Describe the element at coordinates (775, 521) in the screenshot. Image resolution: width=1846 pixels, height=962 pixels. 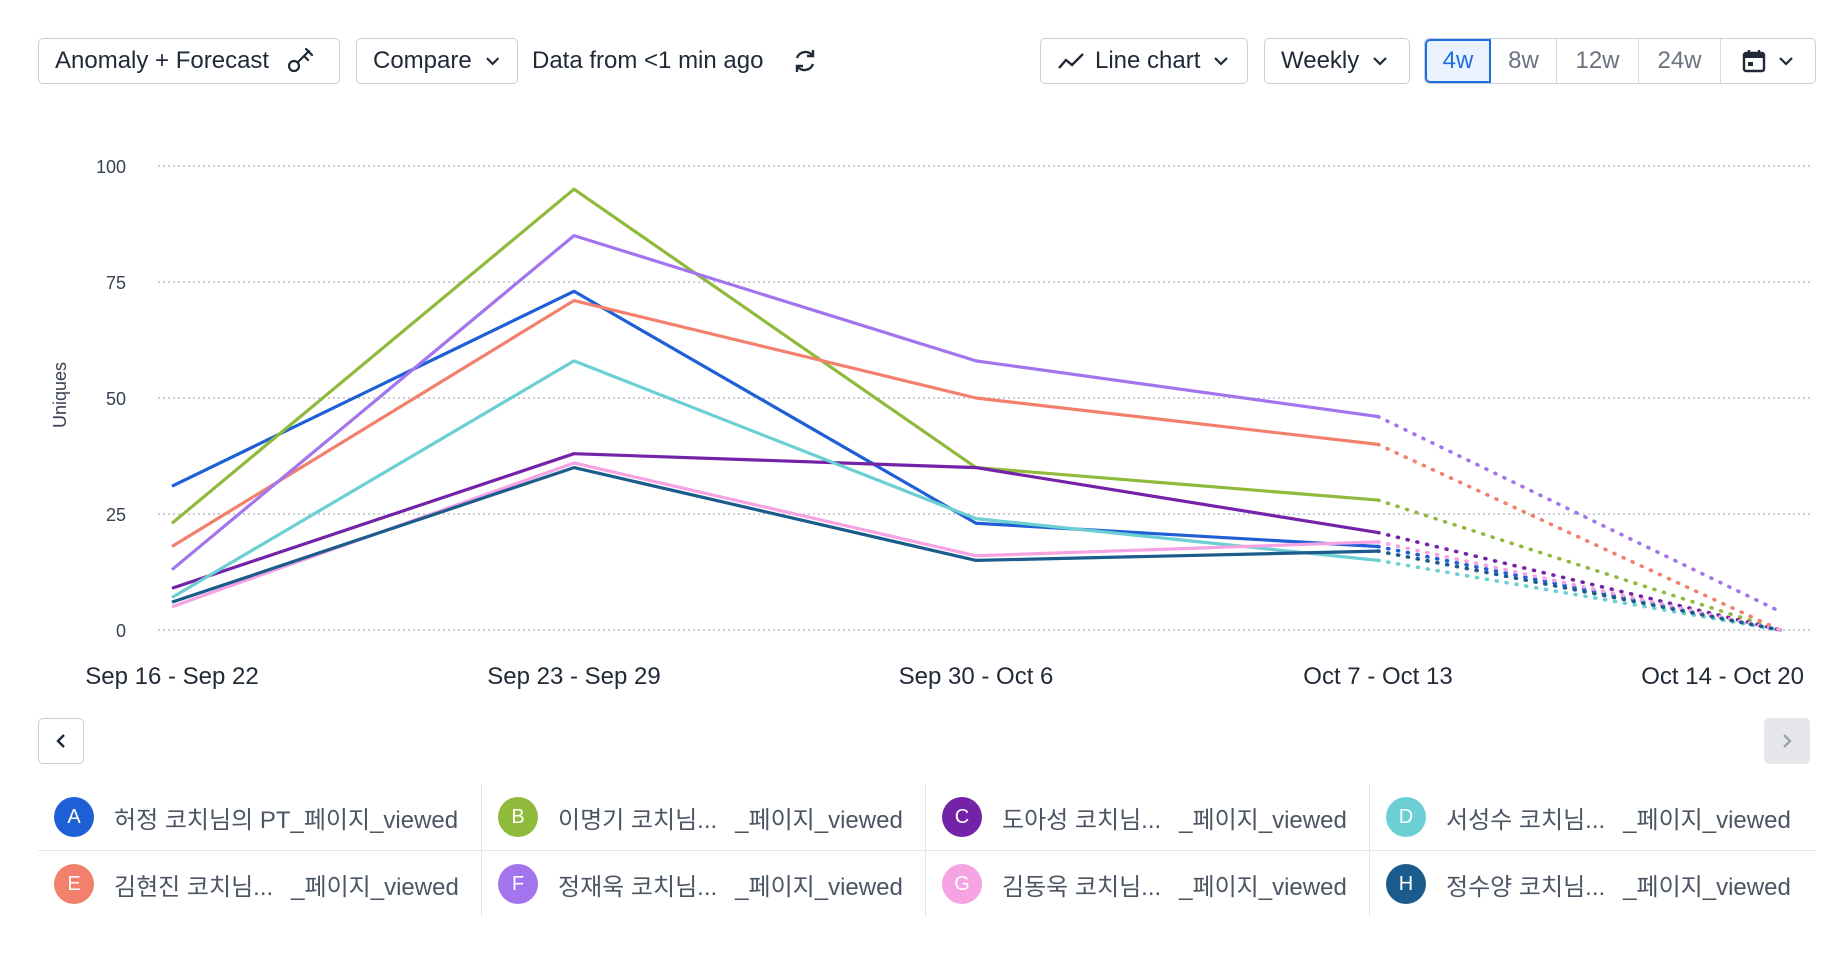
I see `series-line-c` at that location.